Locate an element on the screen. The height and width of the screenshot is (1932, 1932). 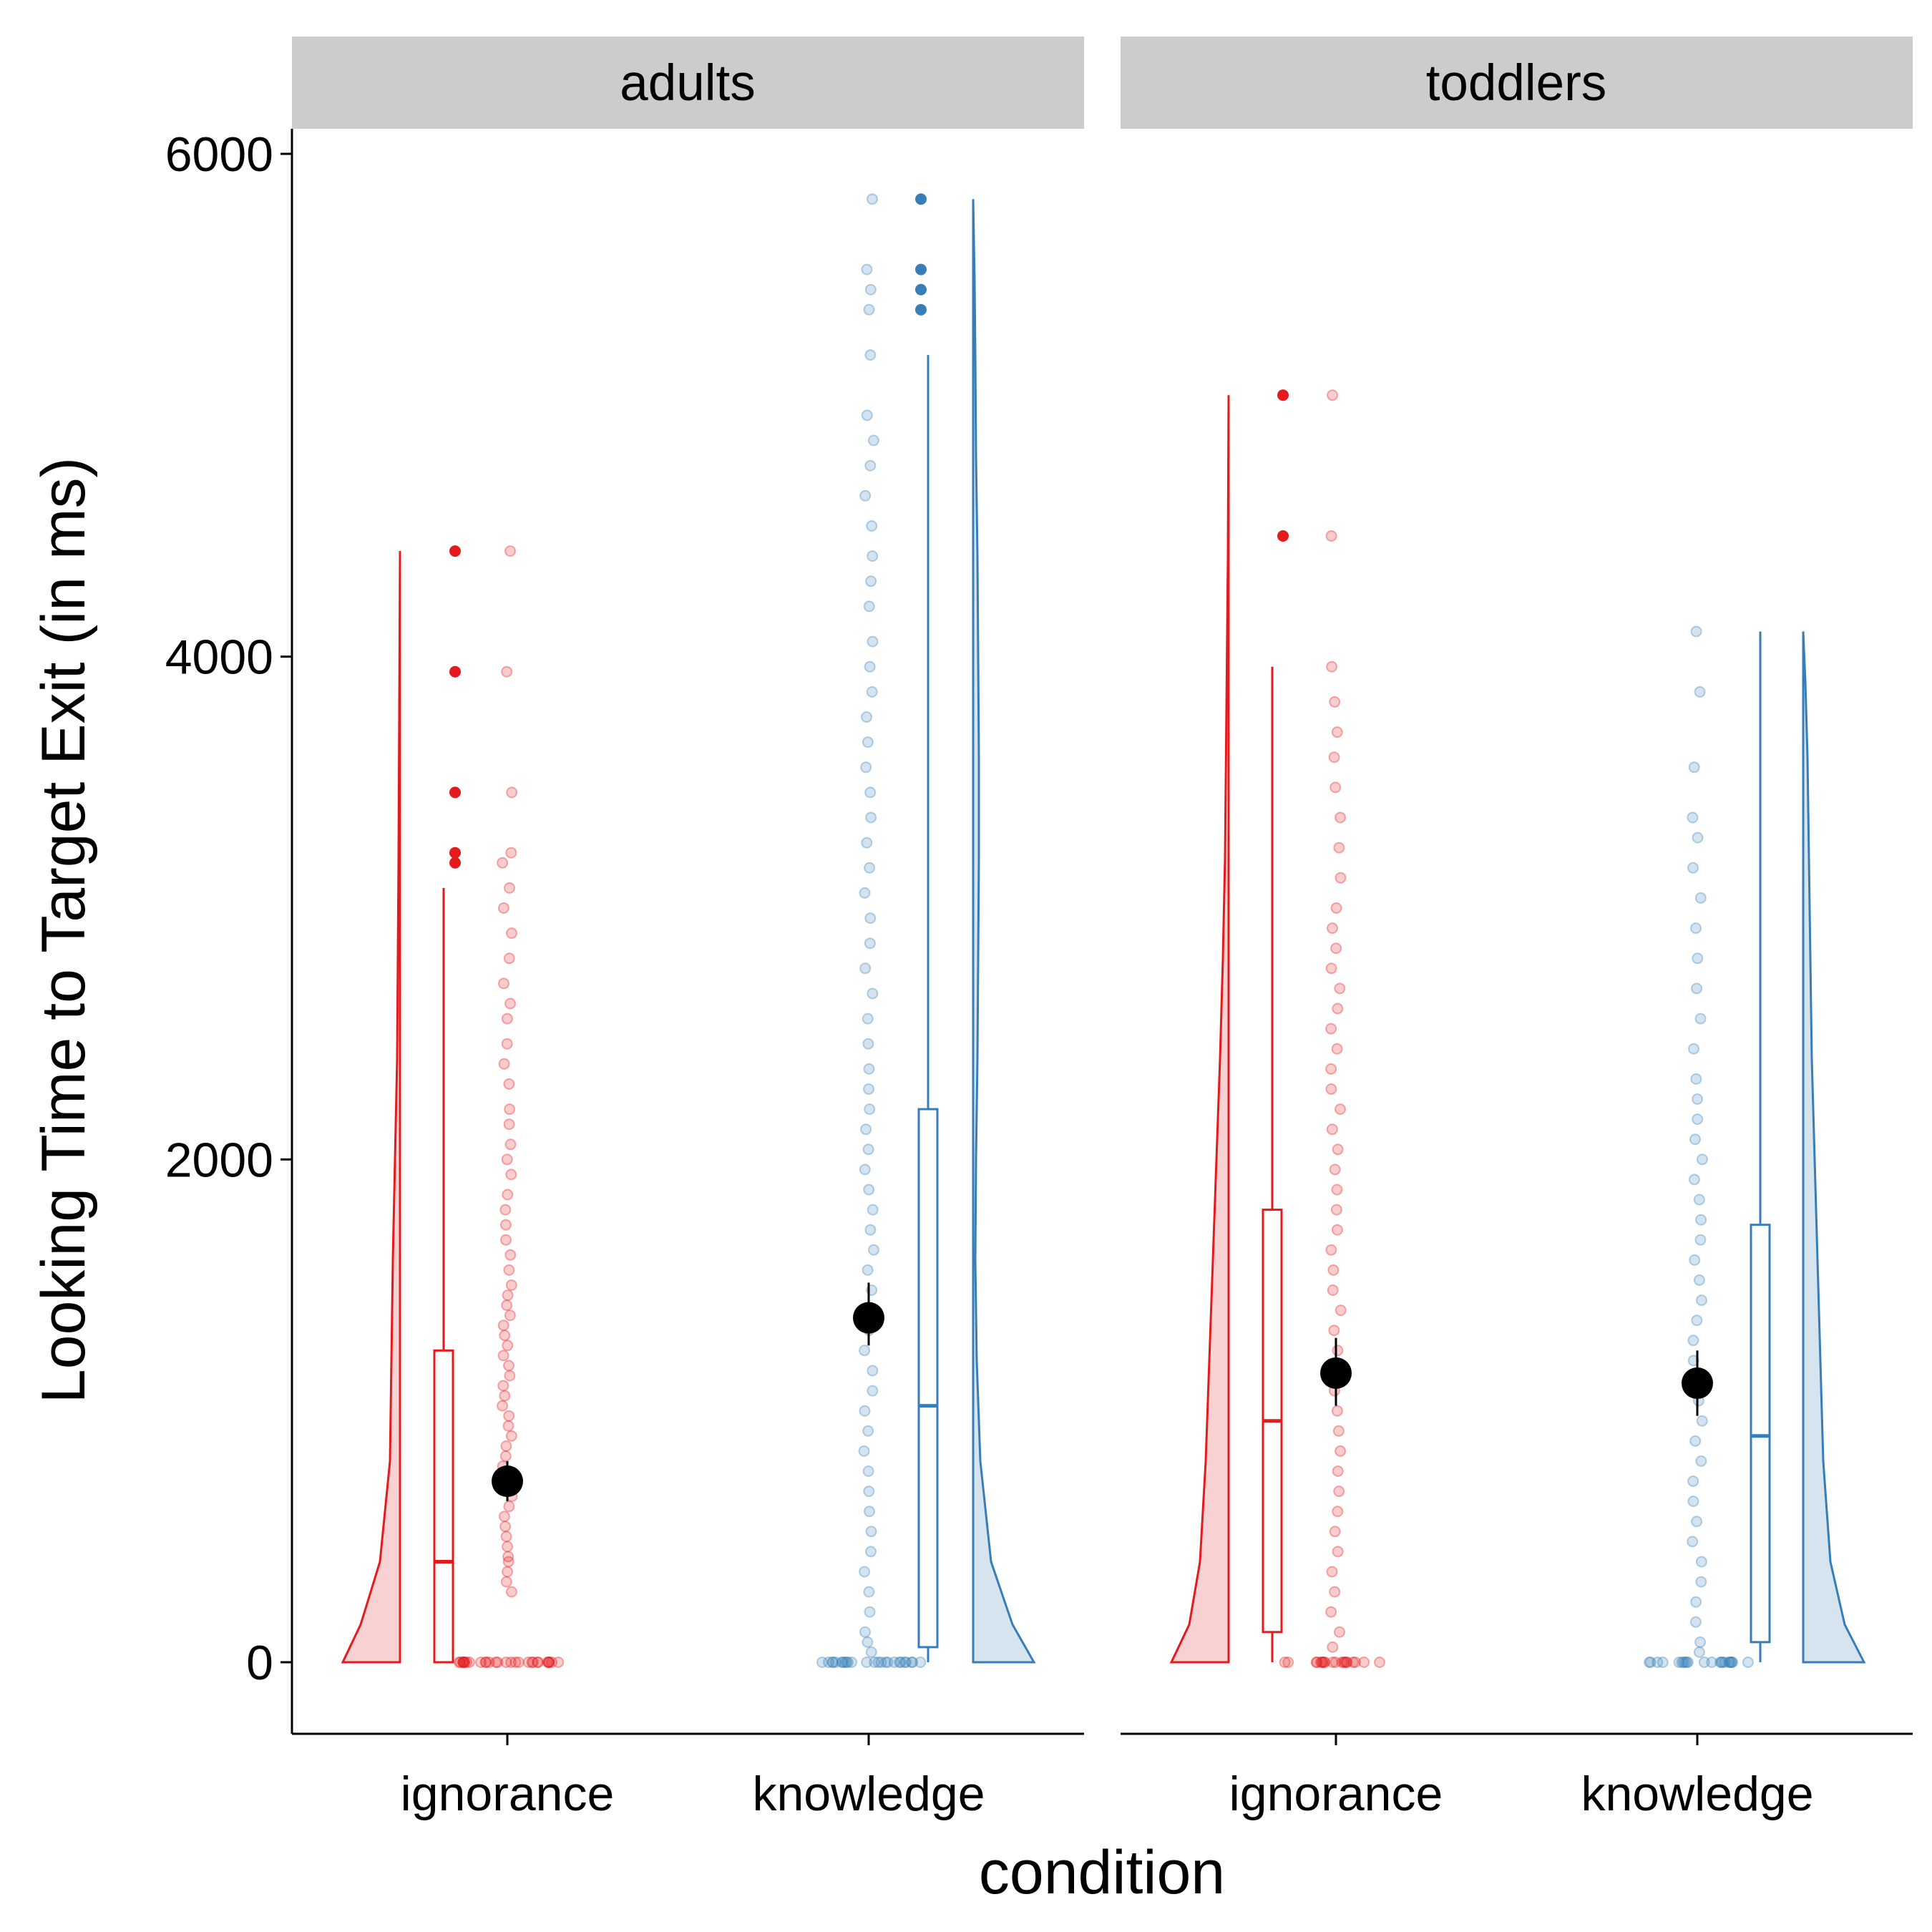
group-toddlers-knowledge is located at coordinates (1754, 1146).